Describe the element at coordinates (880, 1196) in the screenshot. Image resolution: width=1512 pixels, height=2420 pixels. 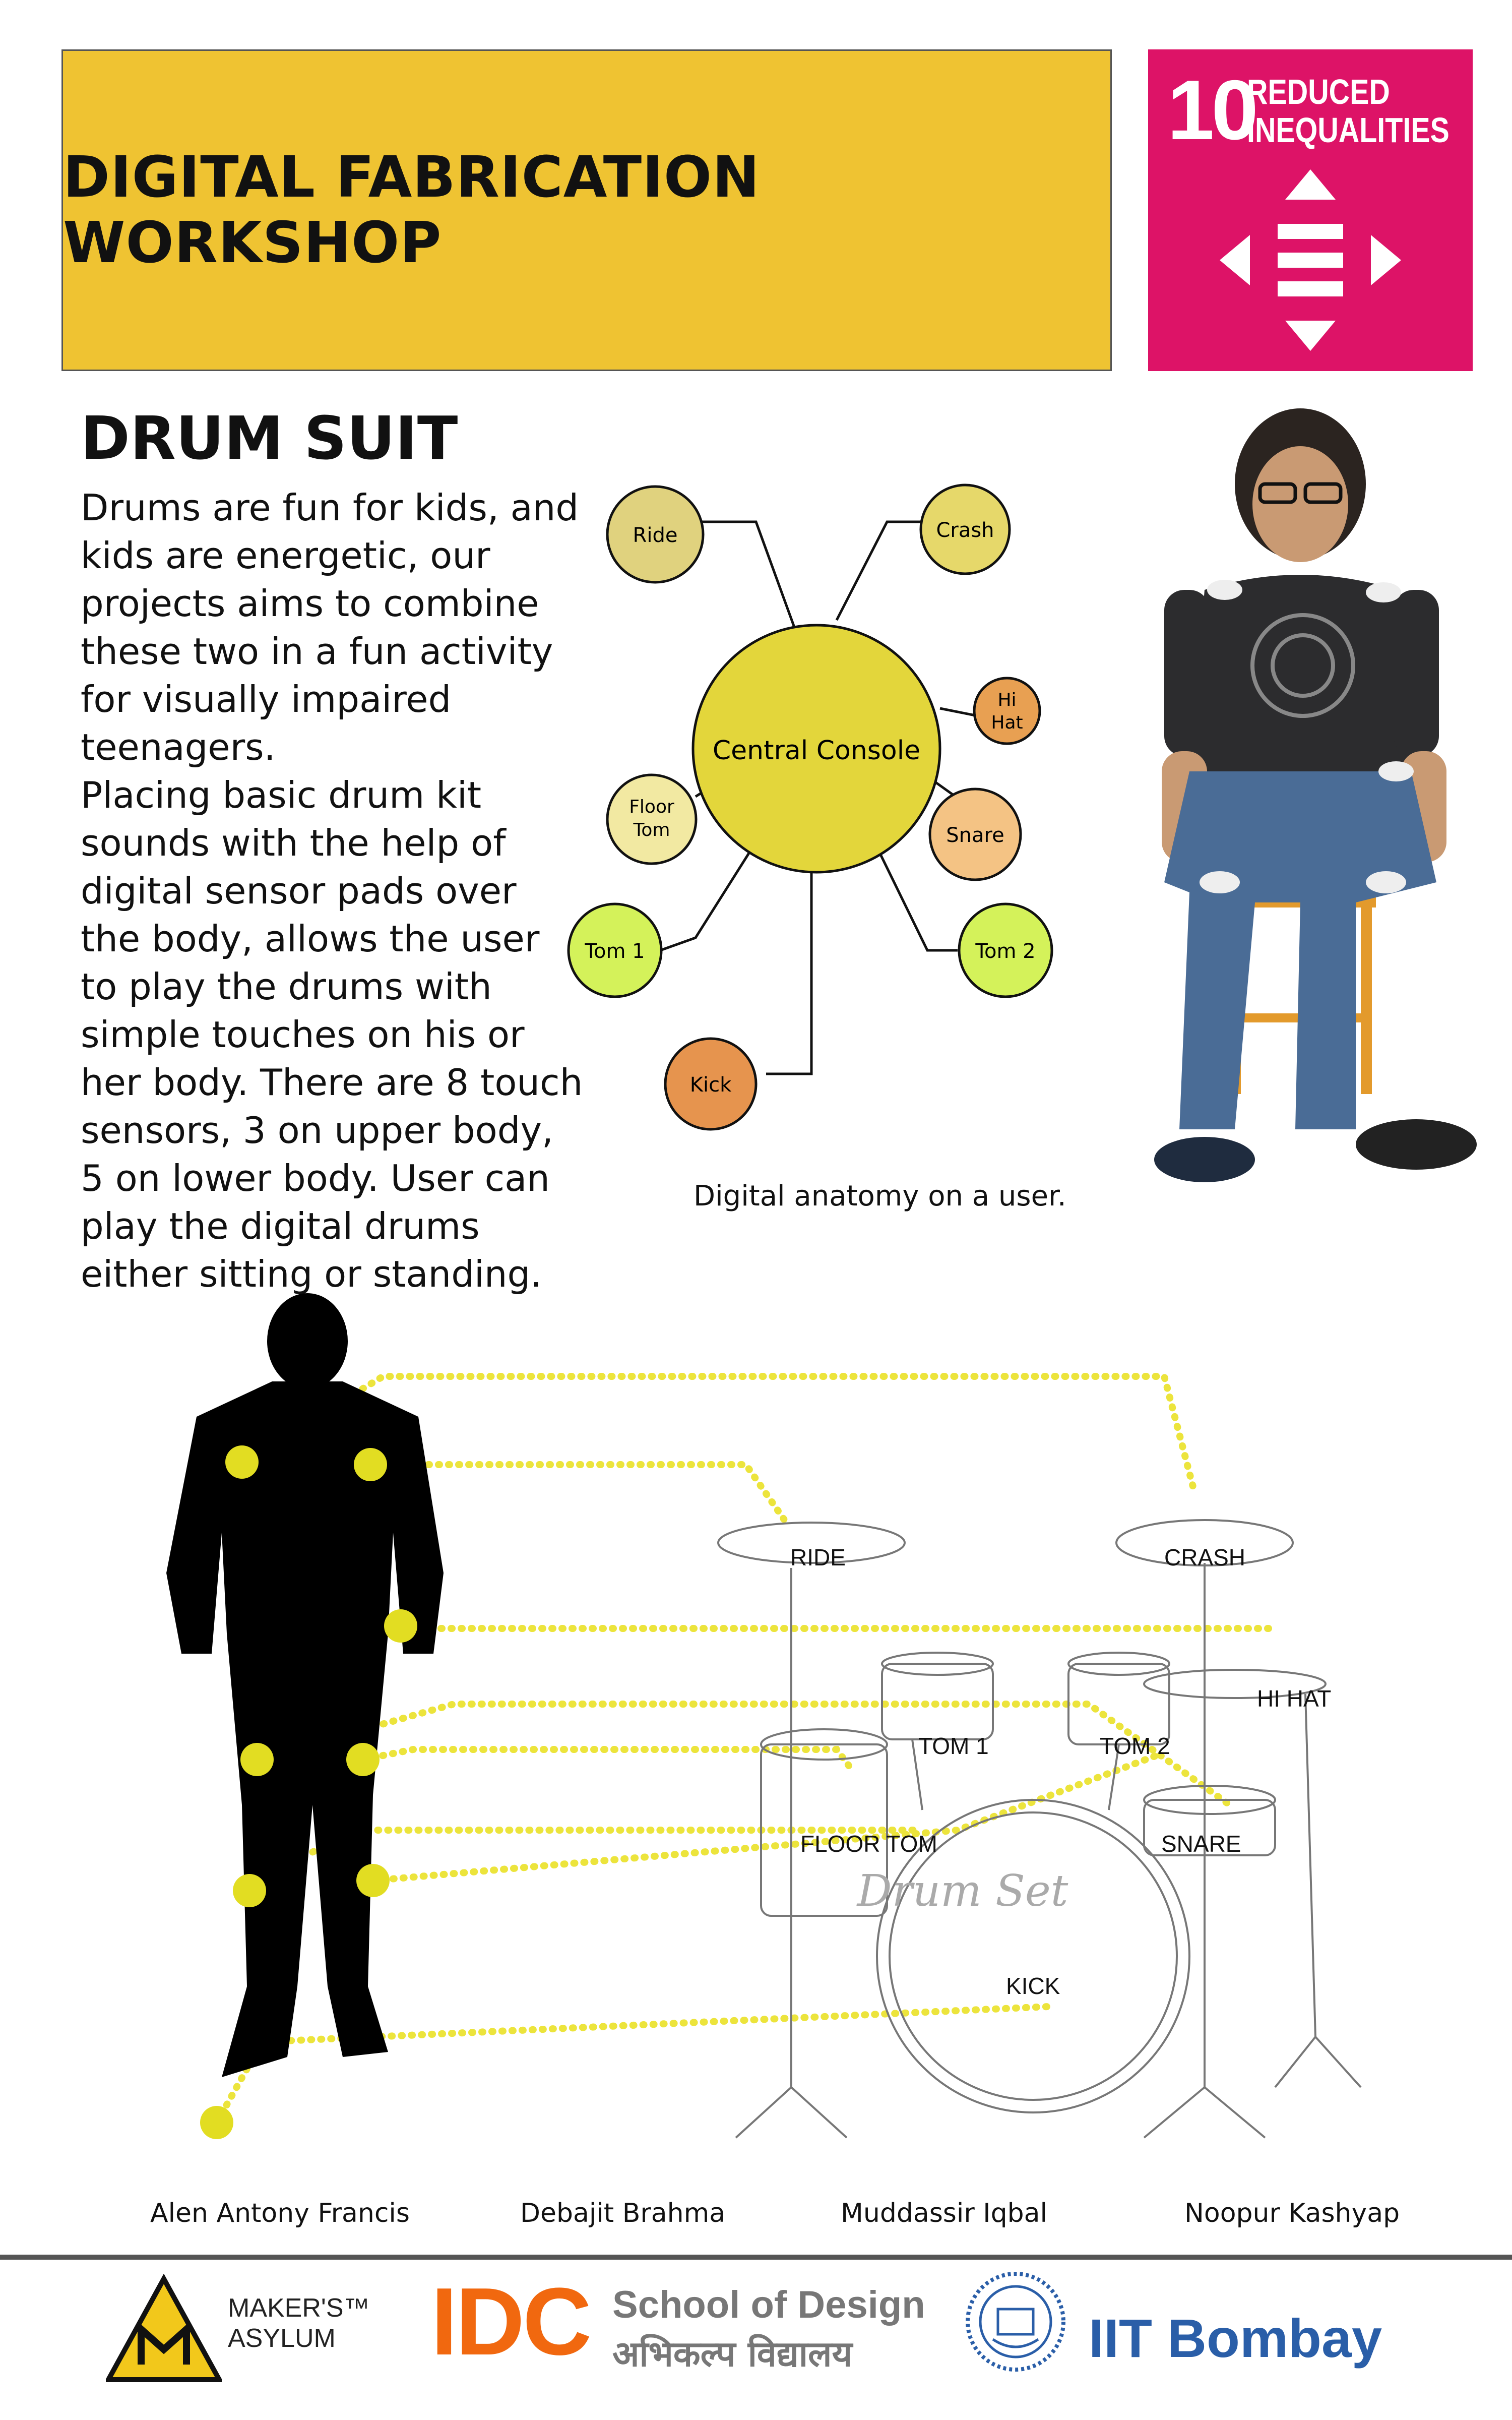
I see `photo-caption: Digital anatomy on a user.` at that location.